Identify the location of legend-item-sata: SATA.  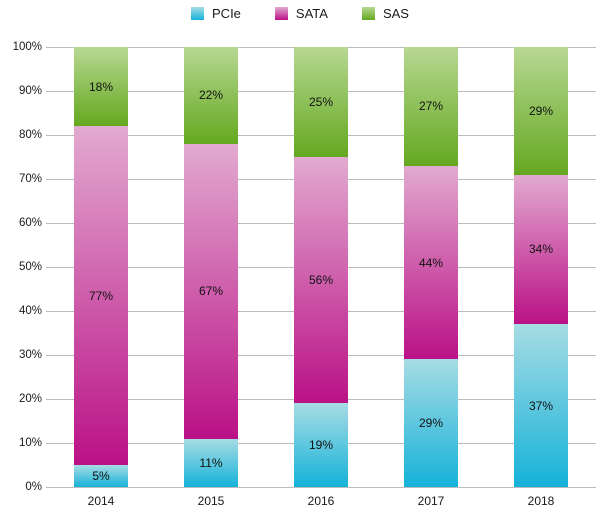
(301, 13).